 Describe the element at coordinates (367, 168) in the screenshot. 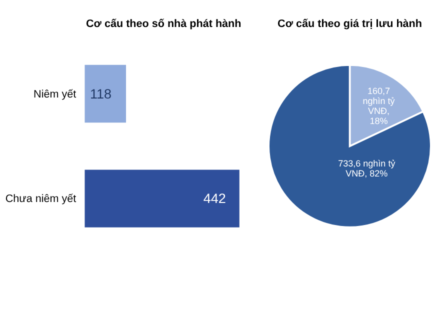

I see `data-label: 733,6 nghìn tỷ VNĐ, 82%` at that location.